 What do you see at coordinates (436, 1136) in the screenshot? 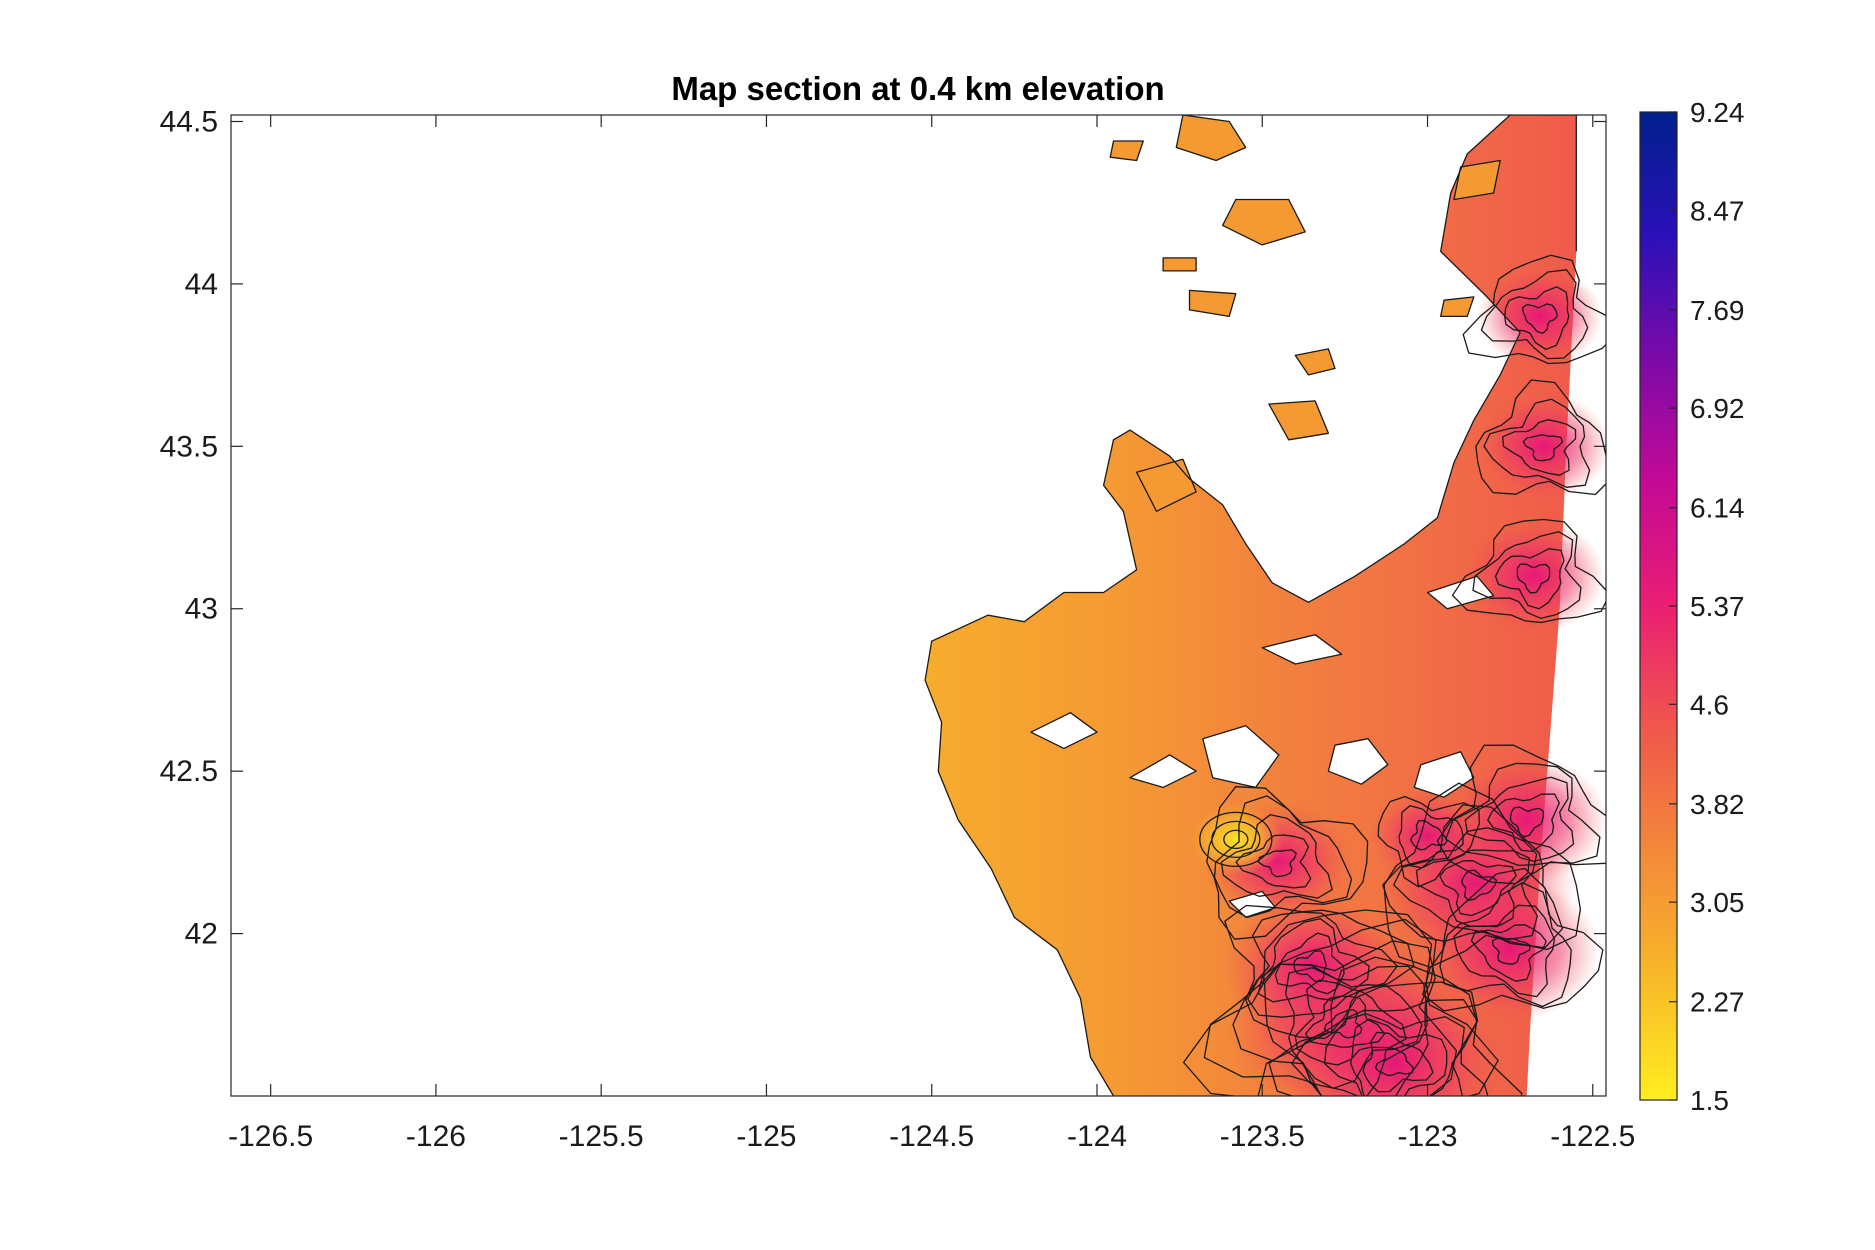
I see `x-tick-label: -126` at bounding box center [436, 1136].